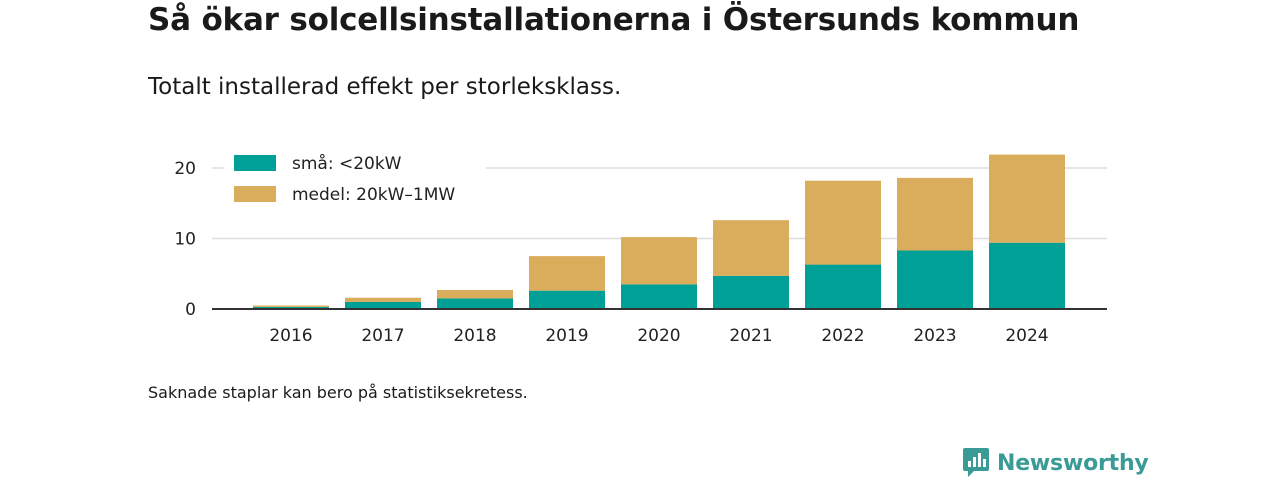  I want to click on x-tick-label: 2023, so click(934, 336).